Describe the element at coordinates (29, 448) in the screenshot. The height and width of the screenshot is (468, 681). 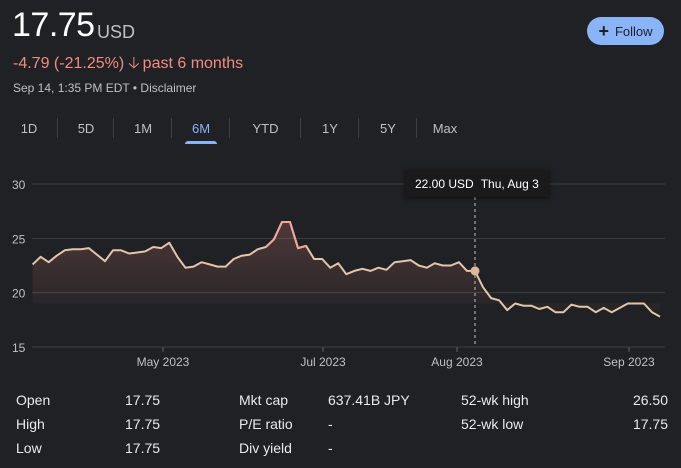
I see `stat-label: Low` at that location.